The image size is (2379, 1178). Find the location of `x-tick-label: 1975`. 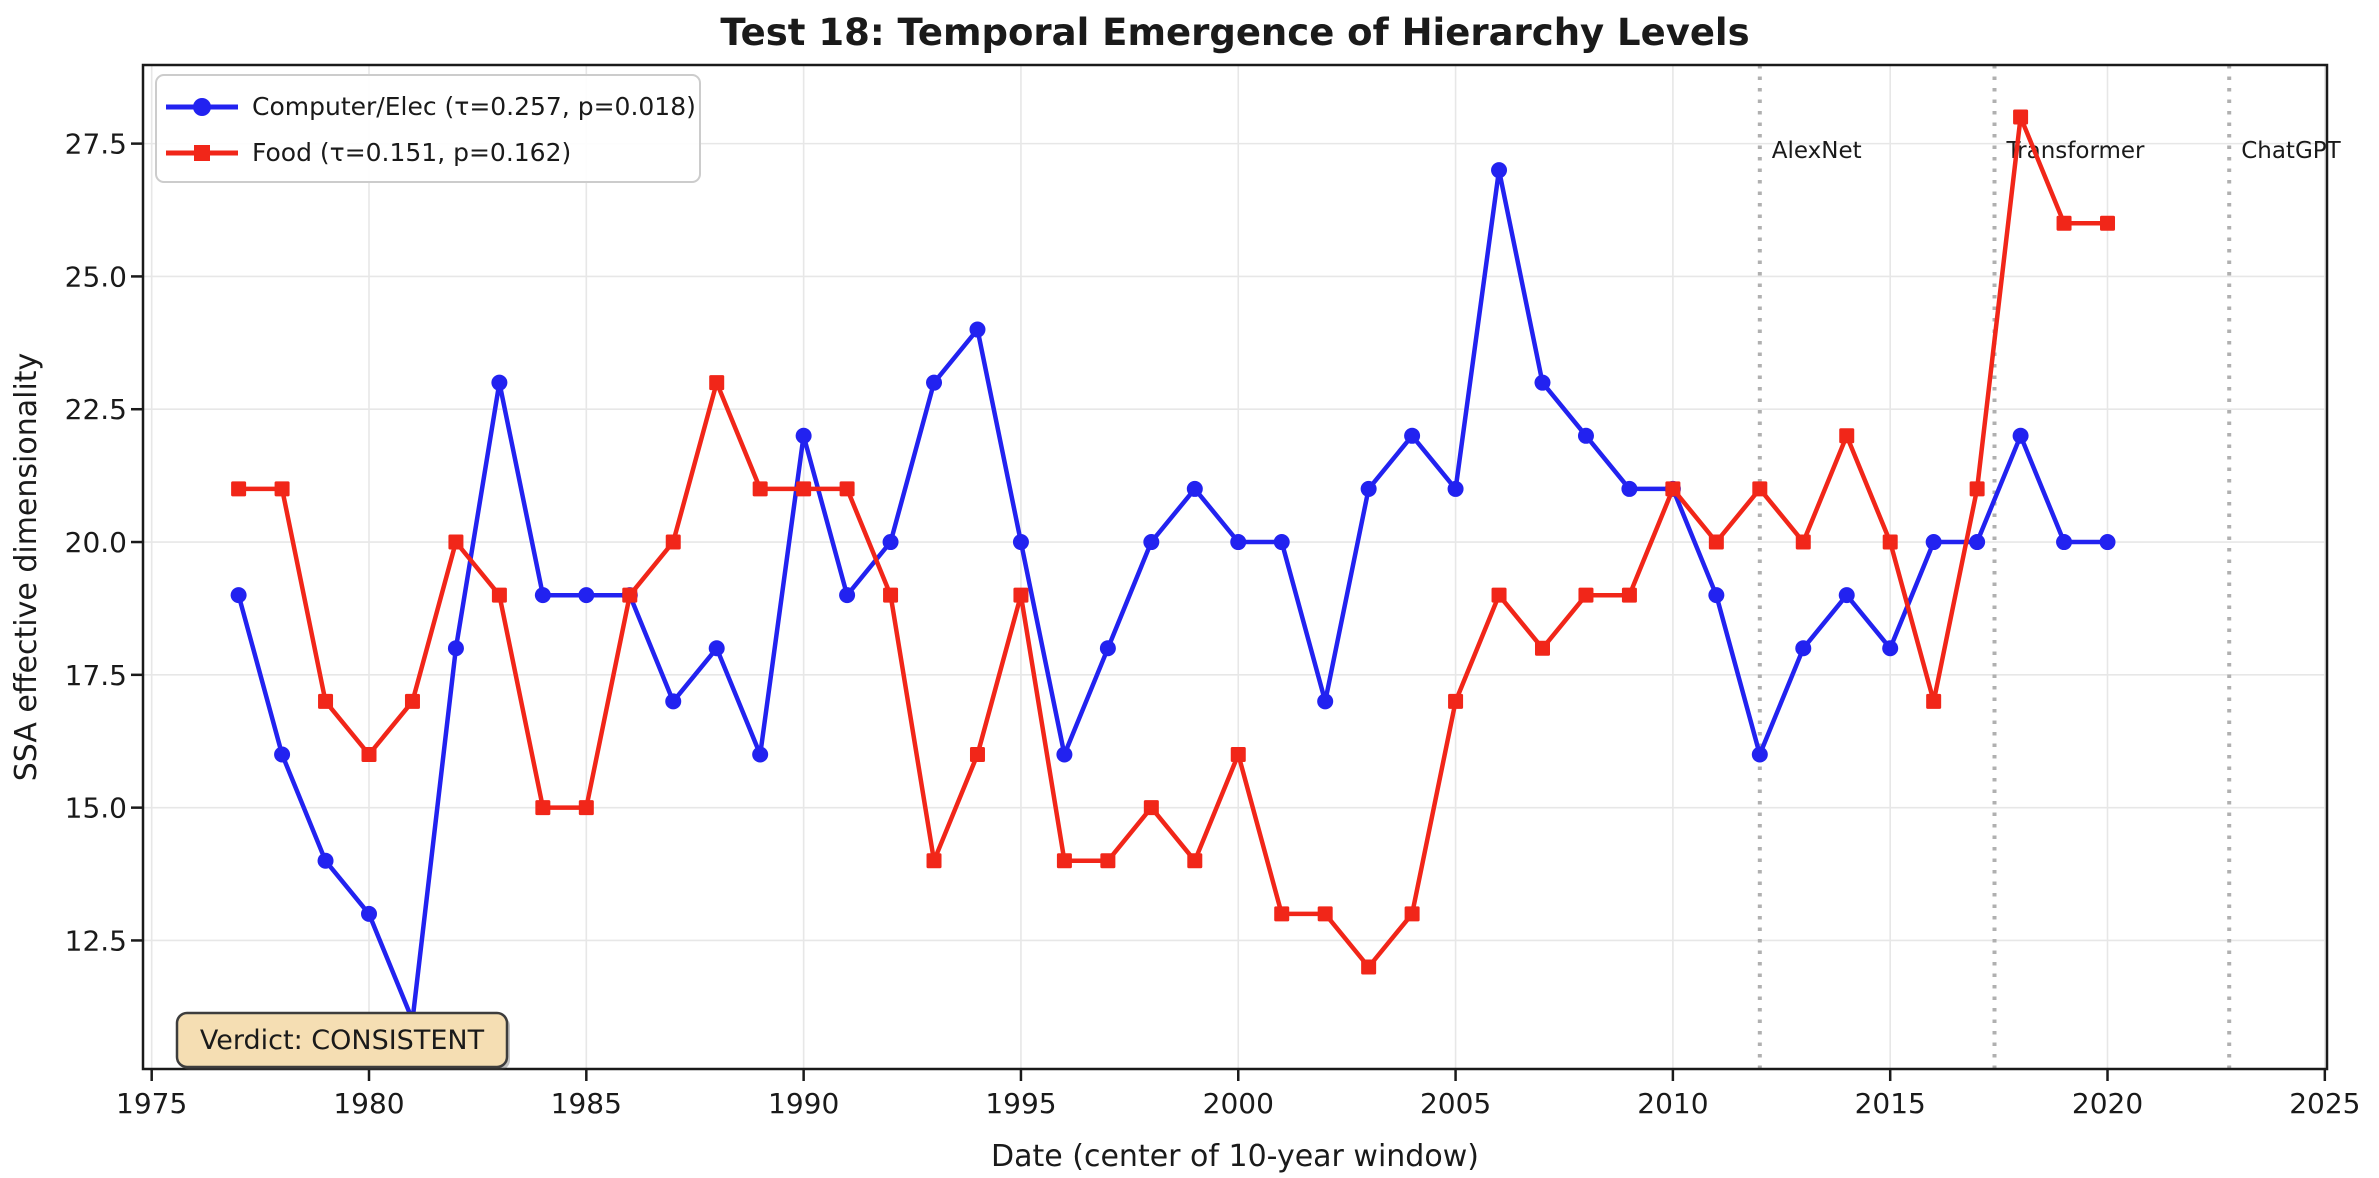

x-tick-label: 1975 is located at coordinates (151, 1103).